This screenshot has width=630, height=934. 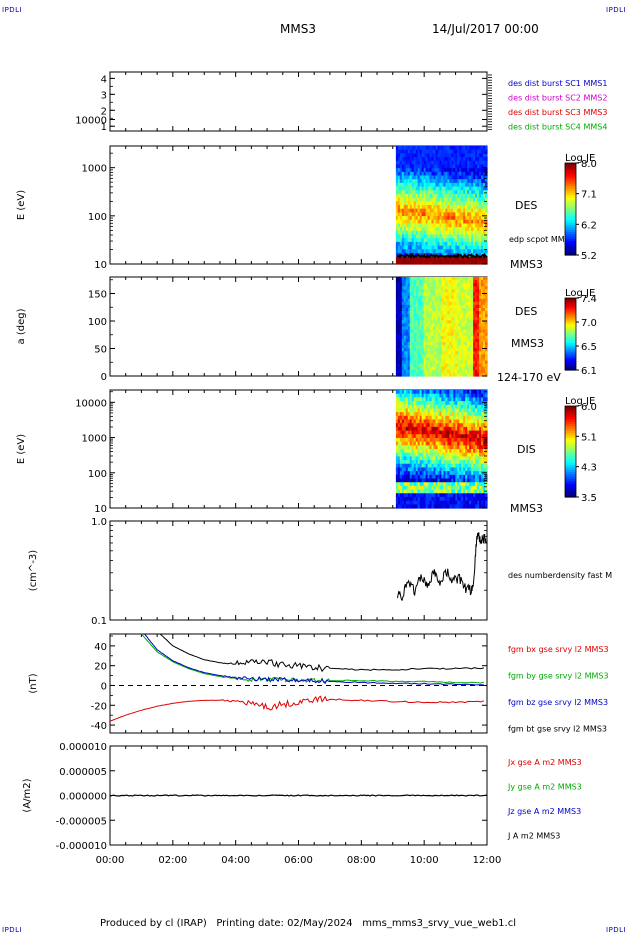 I want to click on p4-colorbar-cell, so click(x=570, y=423).